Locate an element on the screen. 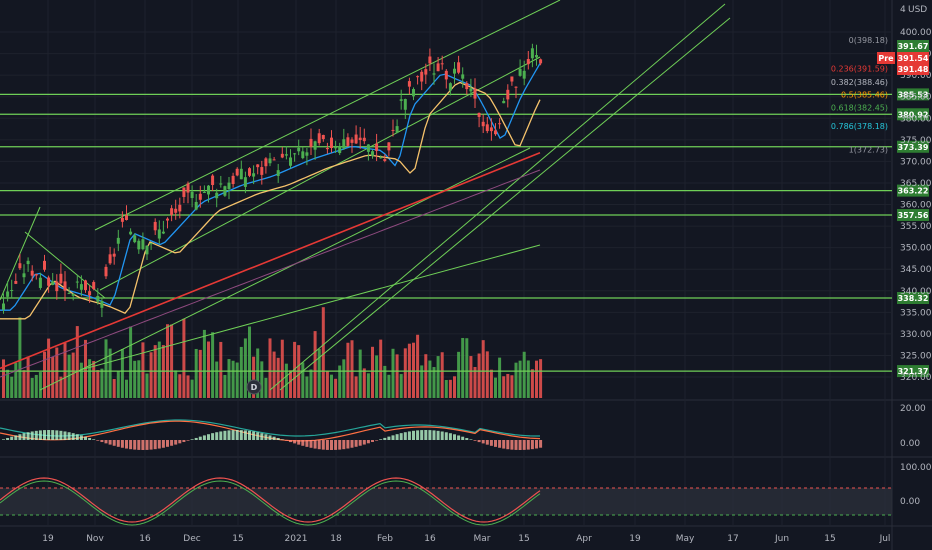 This screenshot has width=932, height=550. price-axis-tick: 335.00 is located at coordinates (916, 313).